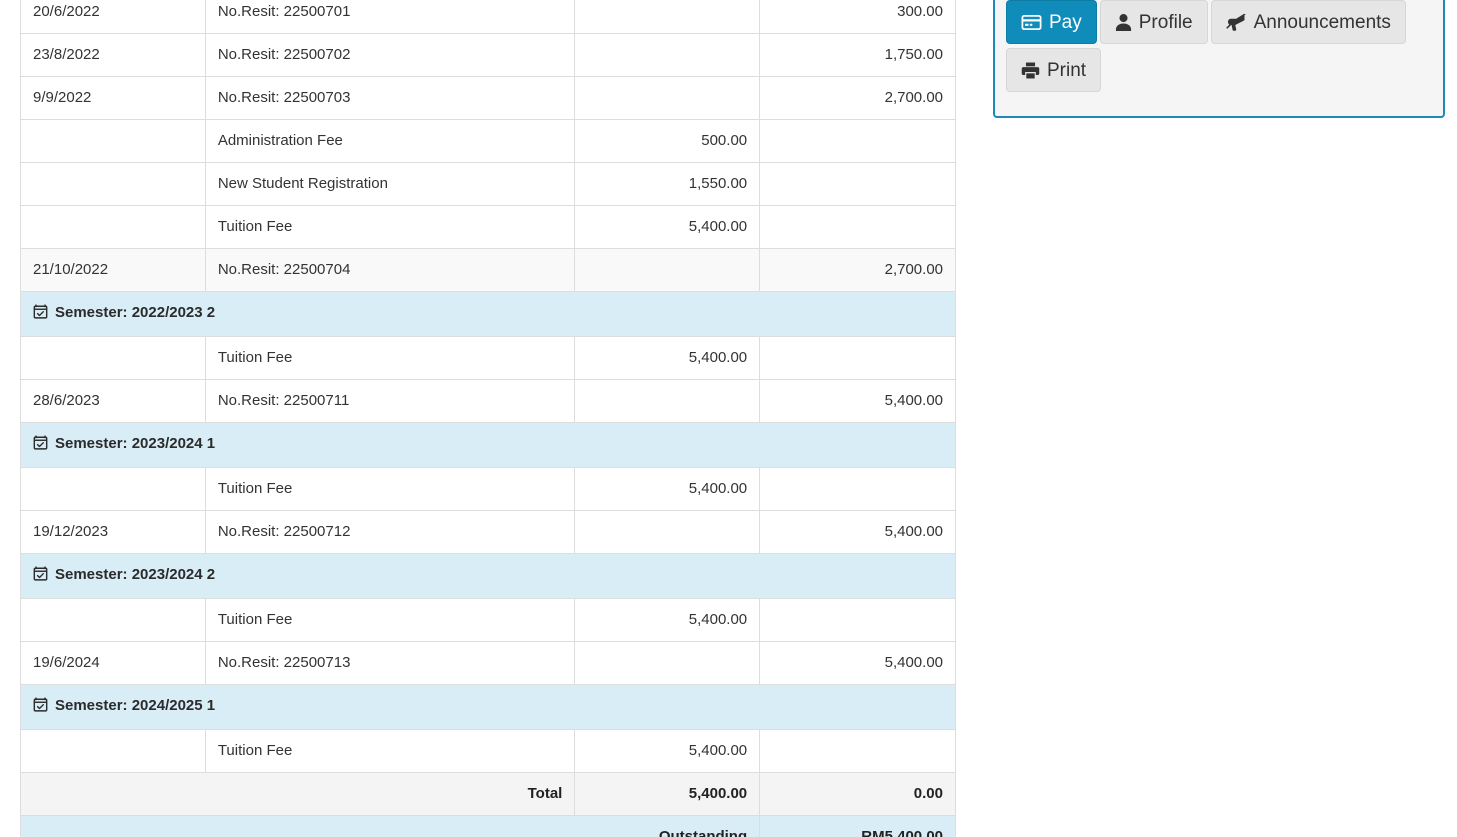 This screenshot has height=837, width=1457. What do you see at coordinates (1219, 59) in the screenshot?
I see `action-panel: Pay Profile Announcements Print` at bounding box center [1219, 59].